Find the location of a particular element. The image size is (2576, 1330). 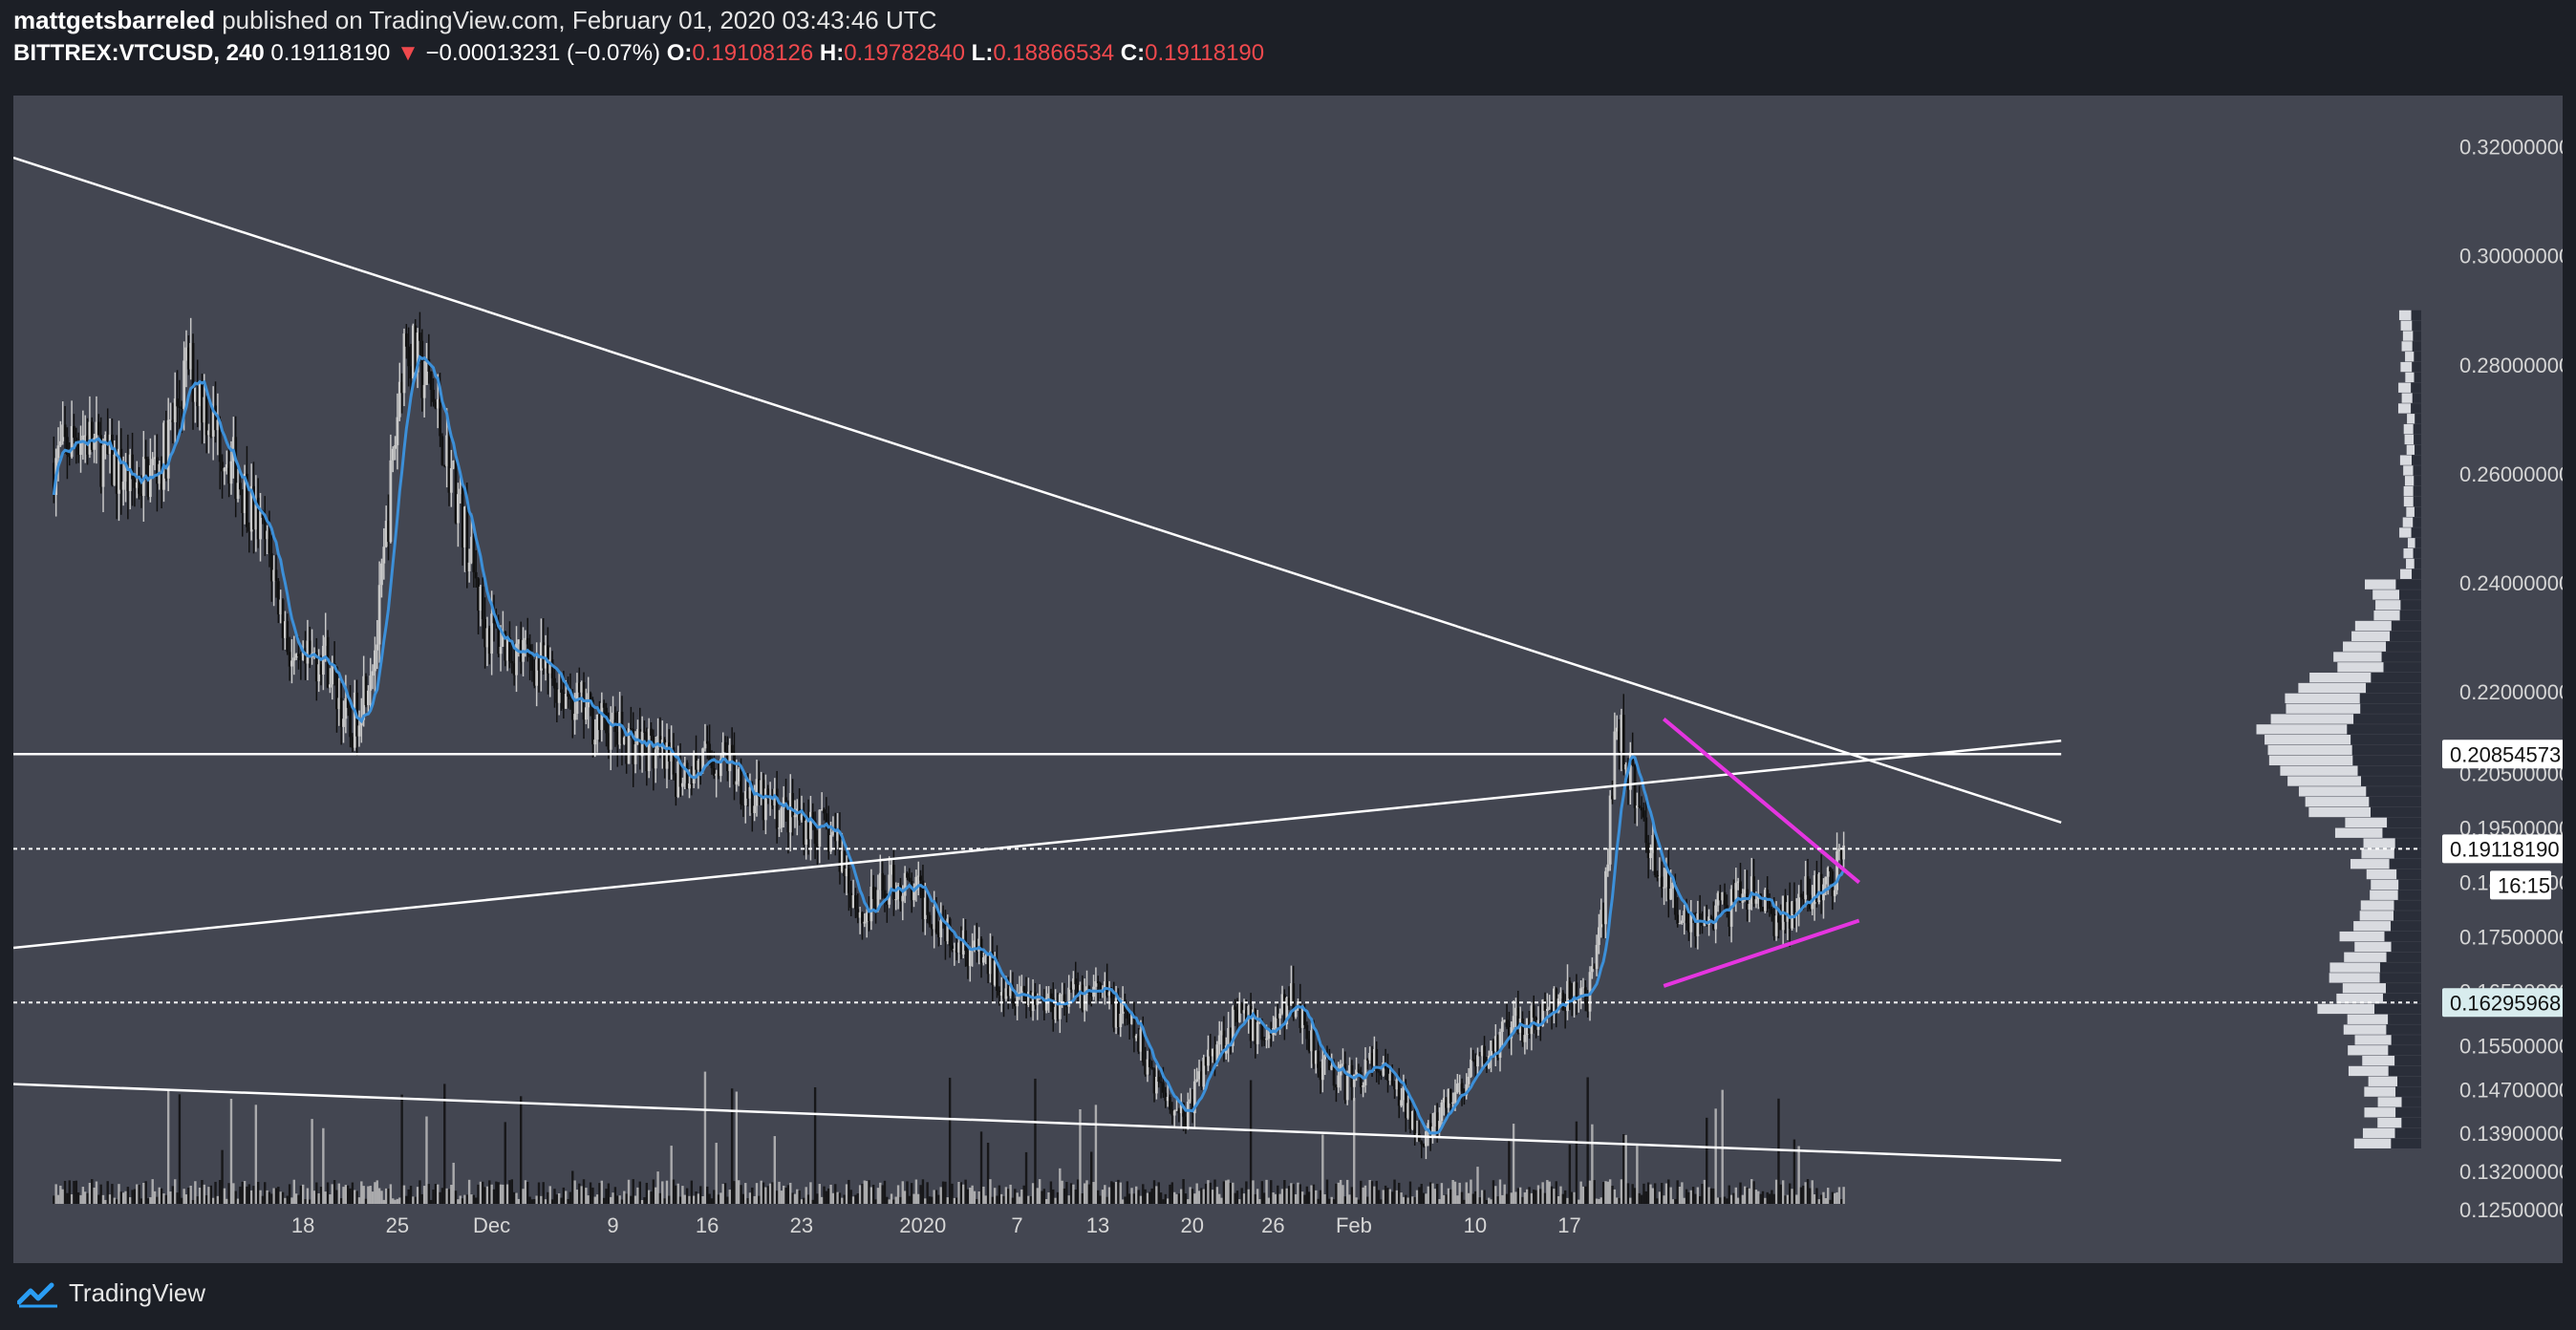

tradingview-logo: TradingView is located at coordinates (111, 1293).